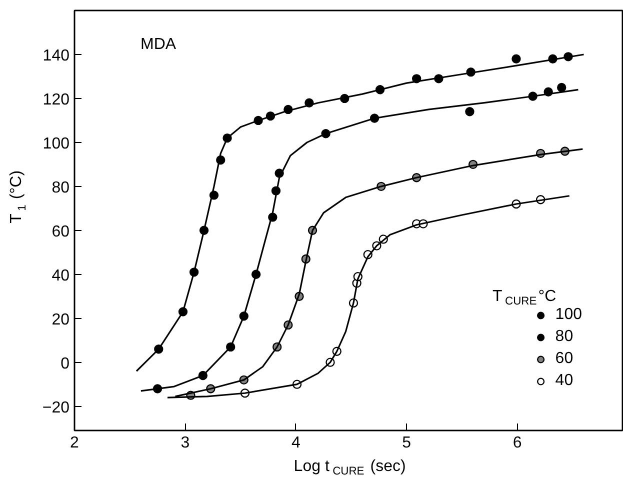 The height and width of the screenshot is (477, 623). Describe the element at coordinates (158, 44) in the screenshot. I see `annotation: MDA` at that location.